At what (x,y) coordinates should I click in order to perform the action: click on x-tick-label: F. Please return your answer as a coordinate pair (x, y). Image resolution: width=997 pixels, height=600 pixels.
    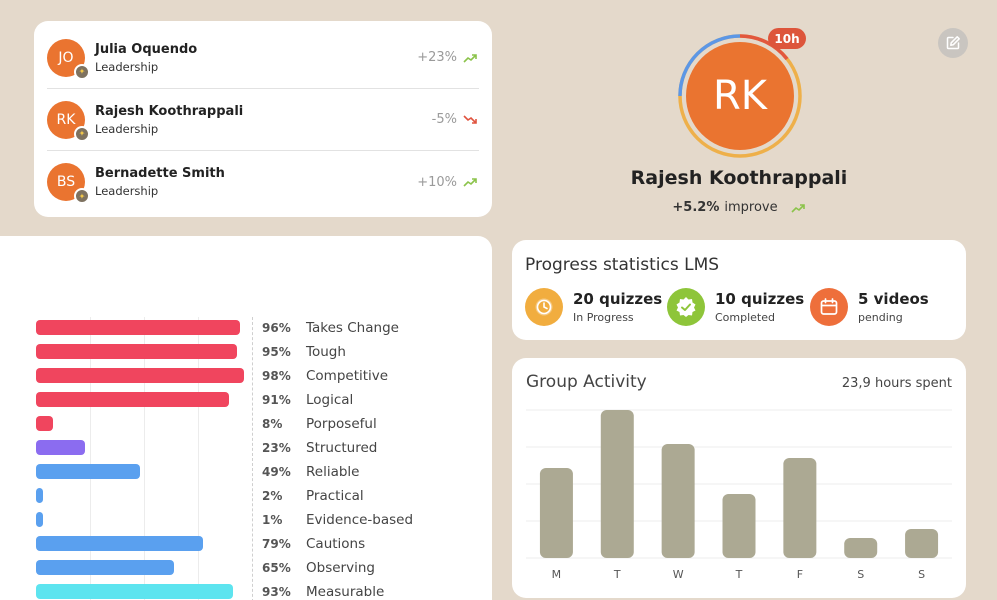
    Looking at the image, I should click on (800, 574).